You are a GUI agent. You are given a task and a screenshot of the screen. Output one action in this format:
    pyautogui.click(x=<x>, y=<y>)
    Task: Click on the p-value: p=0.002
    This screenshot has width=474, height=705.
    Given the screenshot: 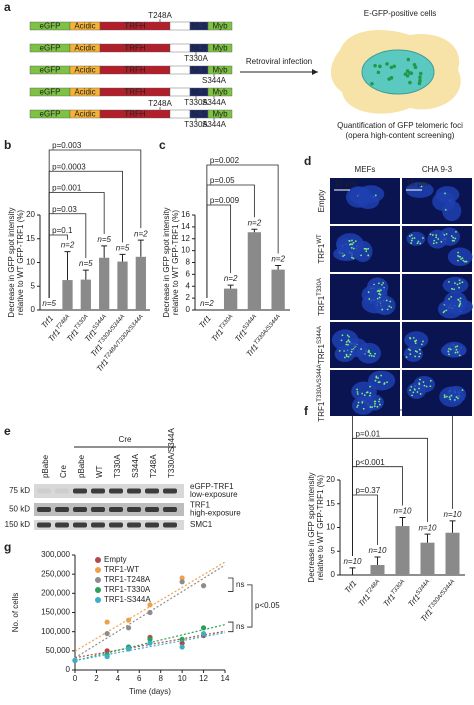 What is the action you would take?
    pyautogui.click(x=225, y=160)
    